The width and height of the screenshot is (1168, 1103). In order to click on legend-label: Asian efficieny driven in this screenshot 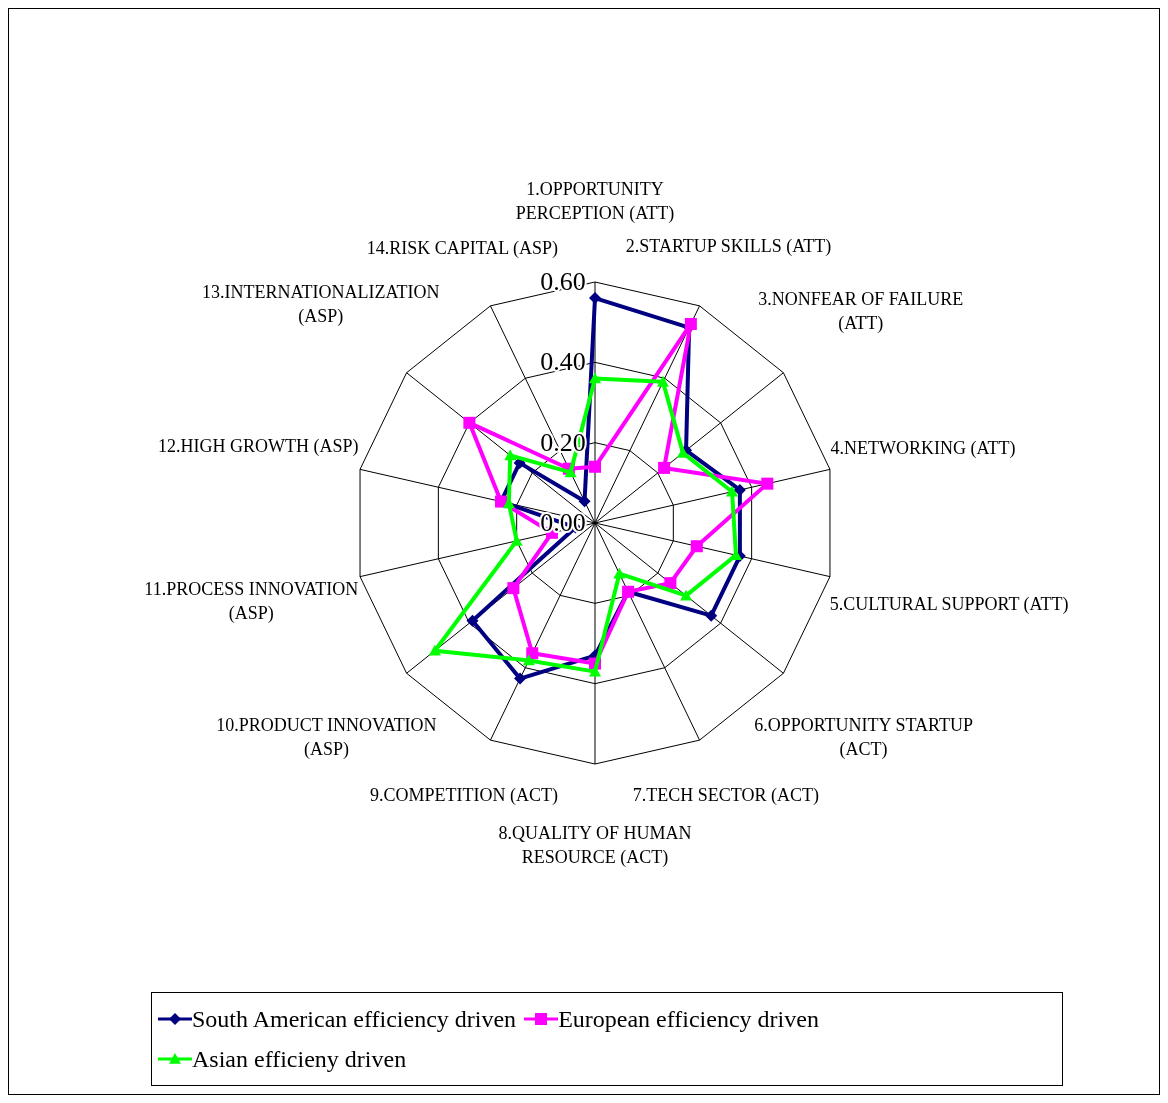, I will do `click(299, 1059)`.